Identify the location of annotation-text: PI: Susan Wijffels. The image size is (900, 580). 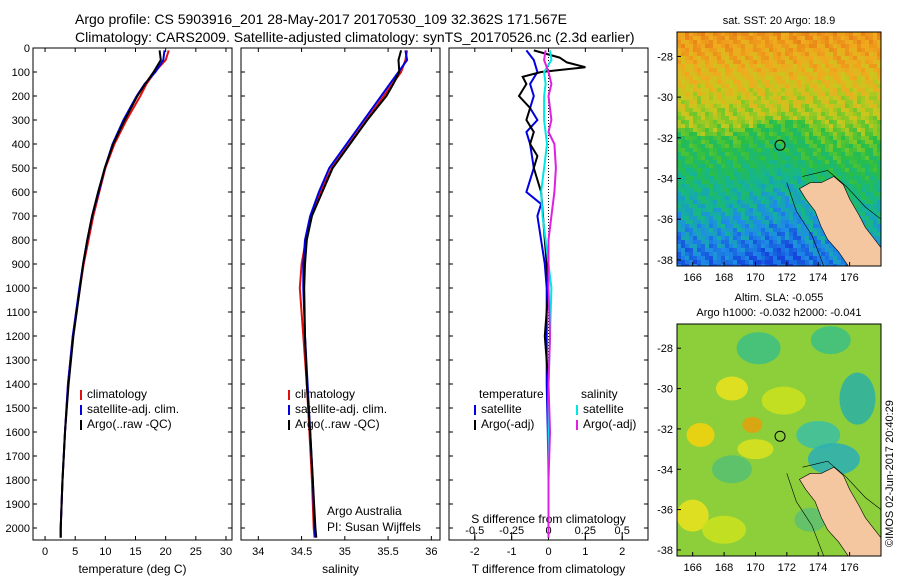
(374, 527).